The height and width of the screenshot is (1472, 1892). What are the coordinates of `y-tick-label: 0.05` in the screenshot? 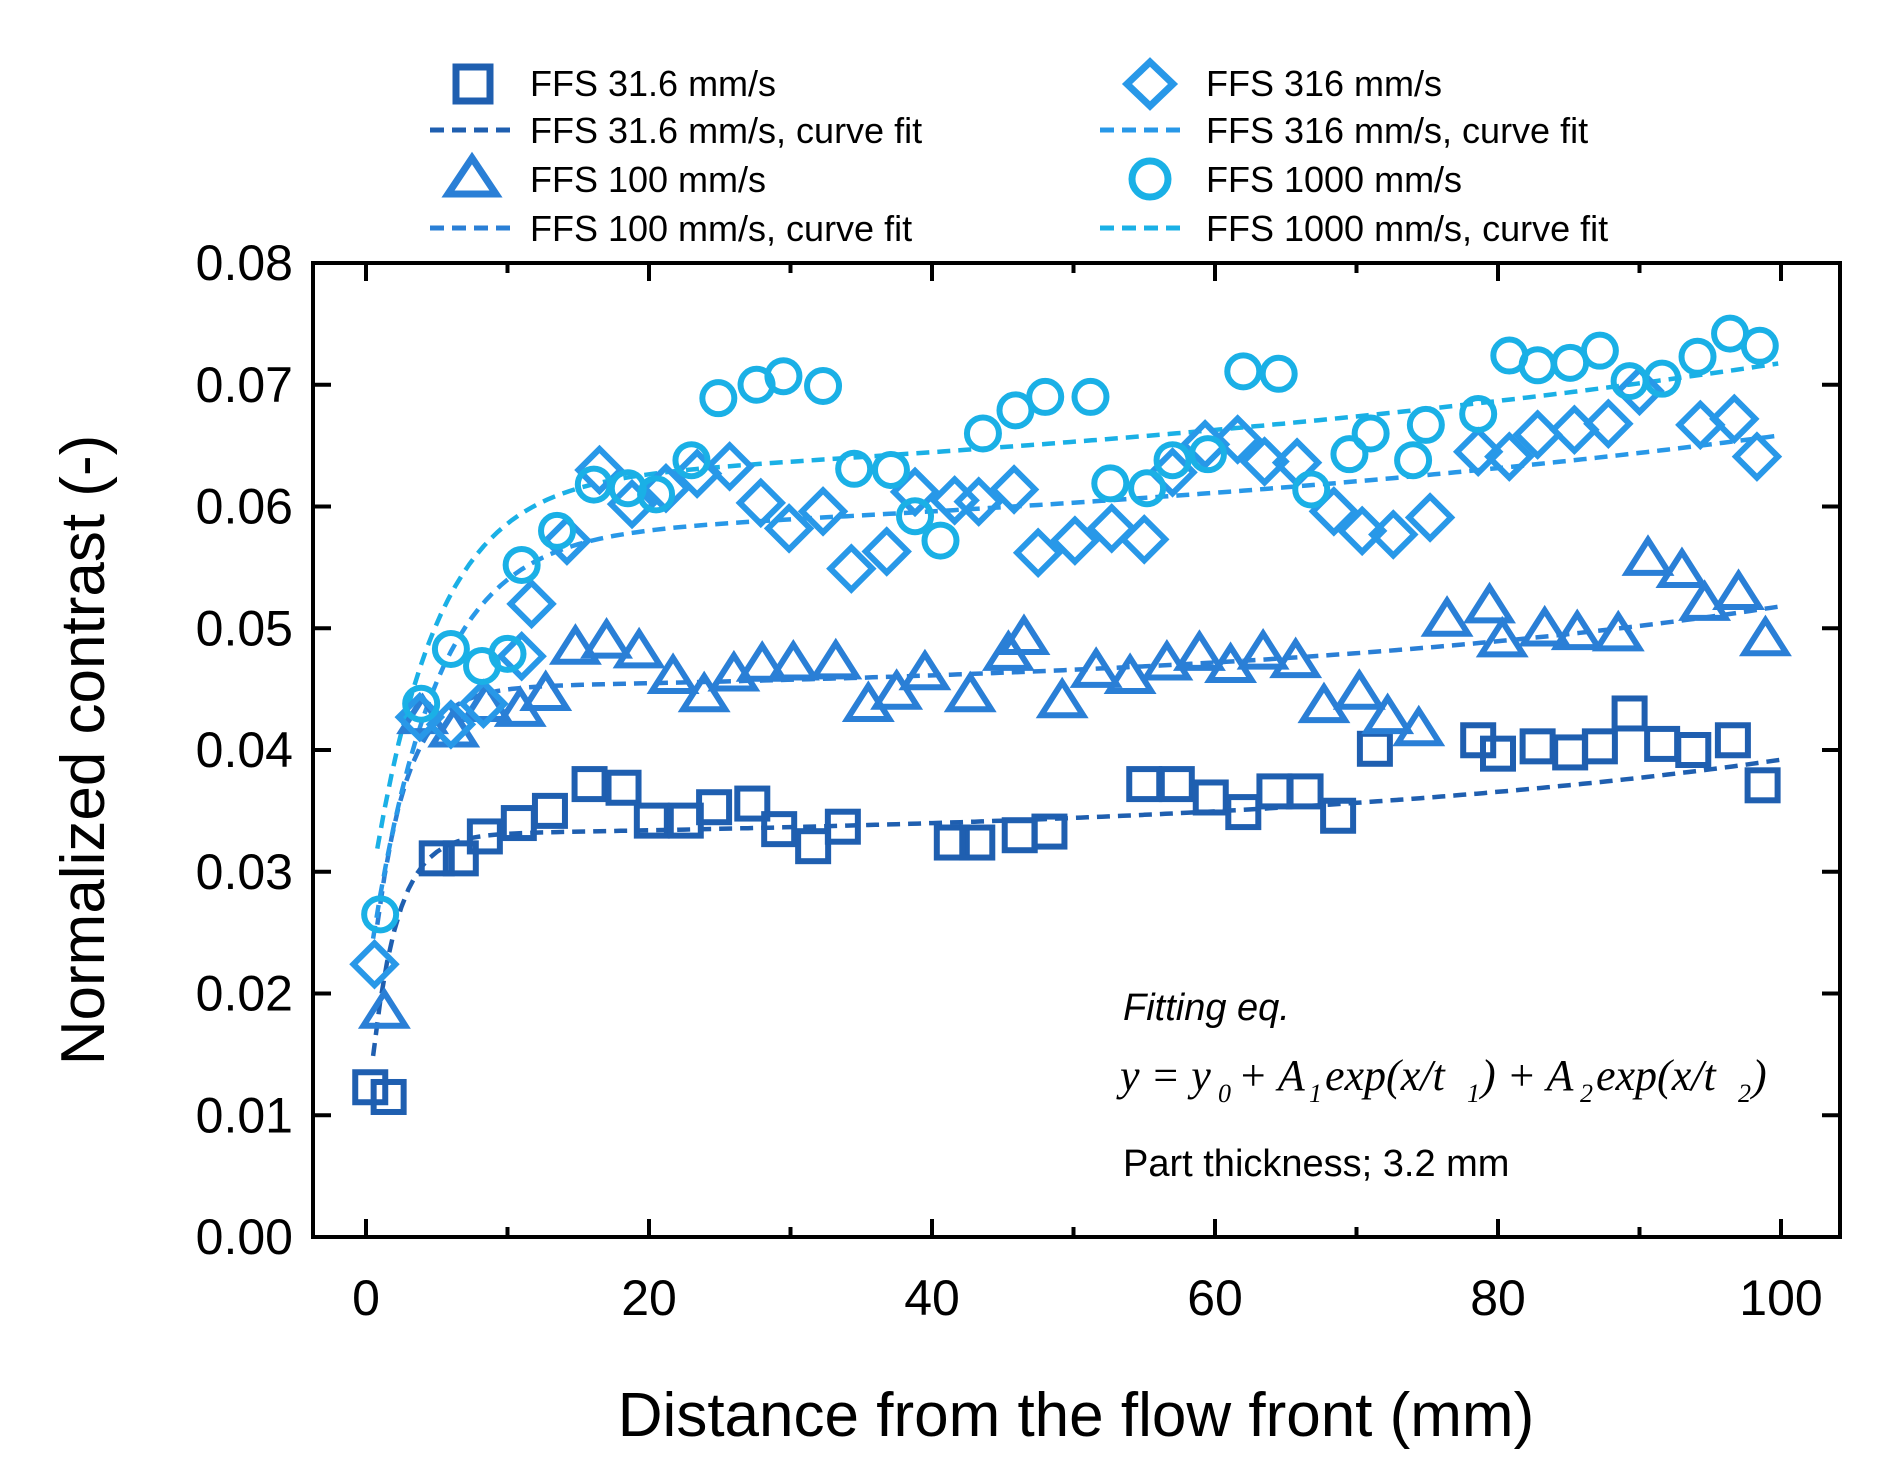 It's located at (244, 628).